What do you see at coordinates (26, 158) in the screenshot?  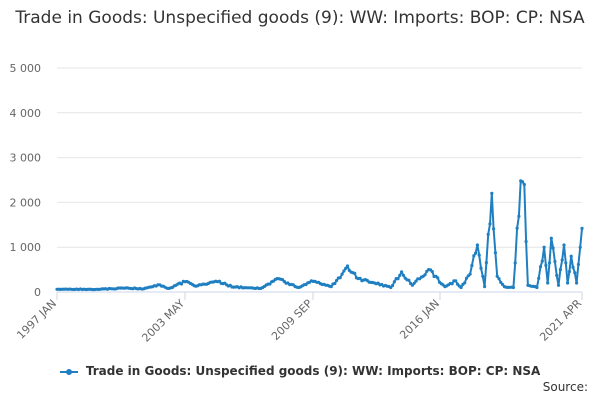 I see `y-tick-label: 3 000` at bounding box center [26, 158].